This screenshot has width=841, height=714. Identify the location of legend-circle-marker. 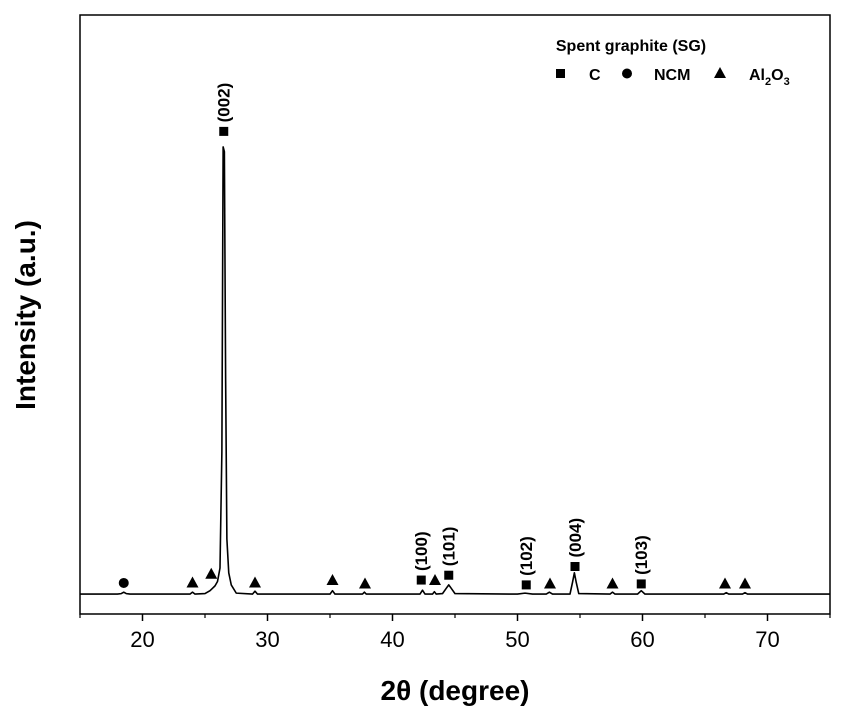
(627, 73).